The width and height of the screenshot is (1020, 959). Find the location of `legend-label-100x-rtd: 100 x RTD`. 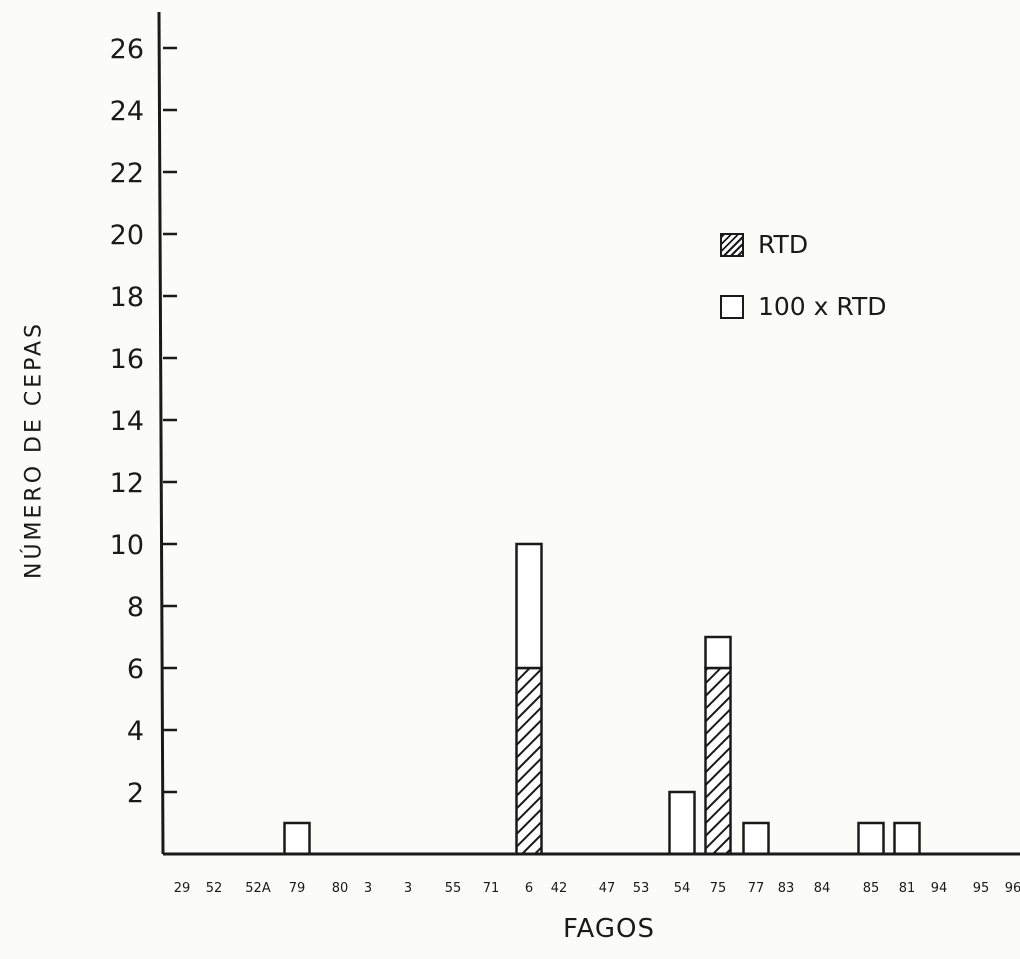

legend-label-100x-rtd: 100 x RTD is located at coordinates (822, 306).